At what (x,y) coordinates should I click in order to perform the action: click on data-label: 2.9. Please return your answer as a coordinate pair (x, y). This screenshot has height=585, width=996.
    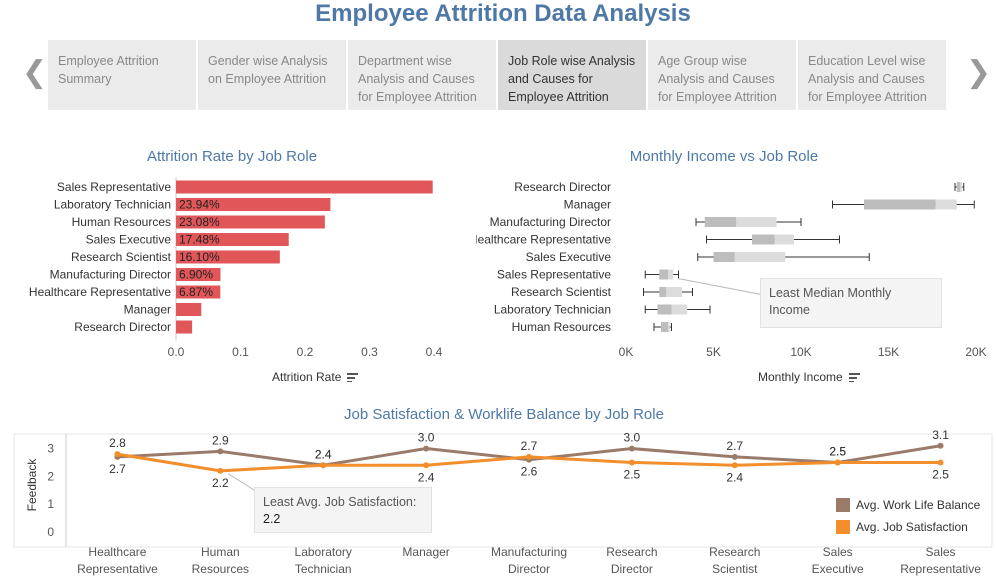
    Looking at the image, I should click on (220, 440).